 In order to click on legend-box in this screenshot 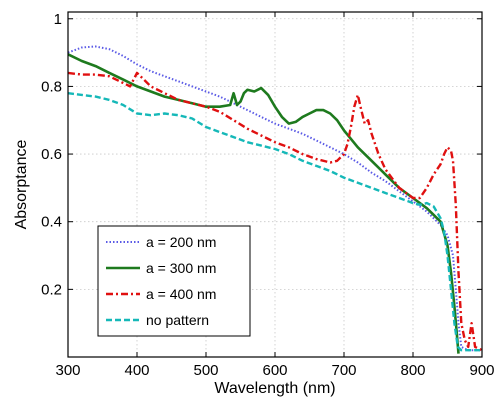, I will do `click(174, 281)`.